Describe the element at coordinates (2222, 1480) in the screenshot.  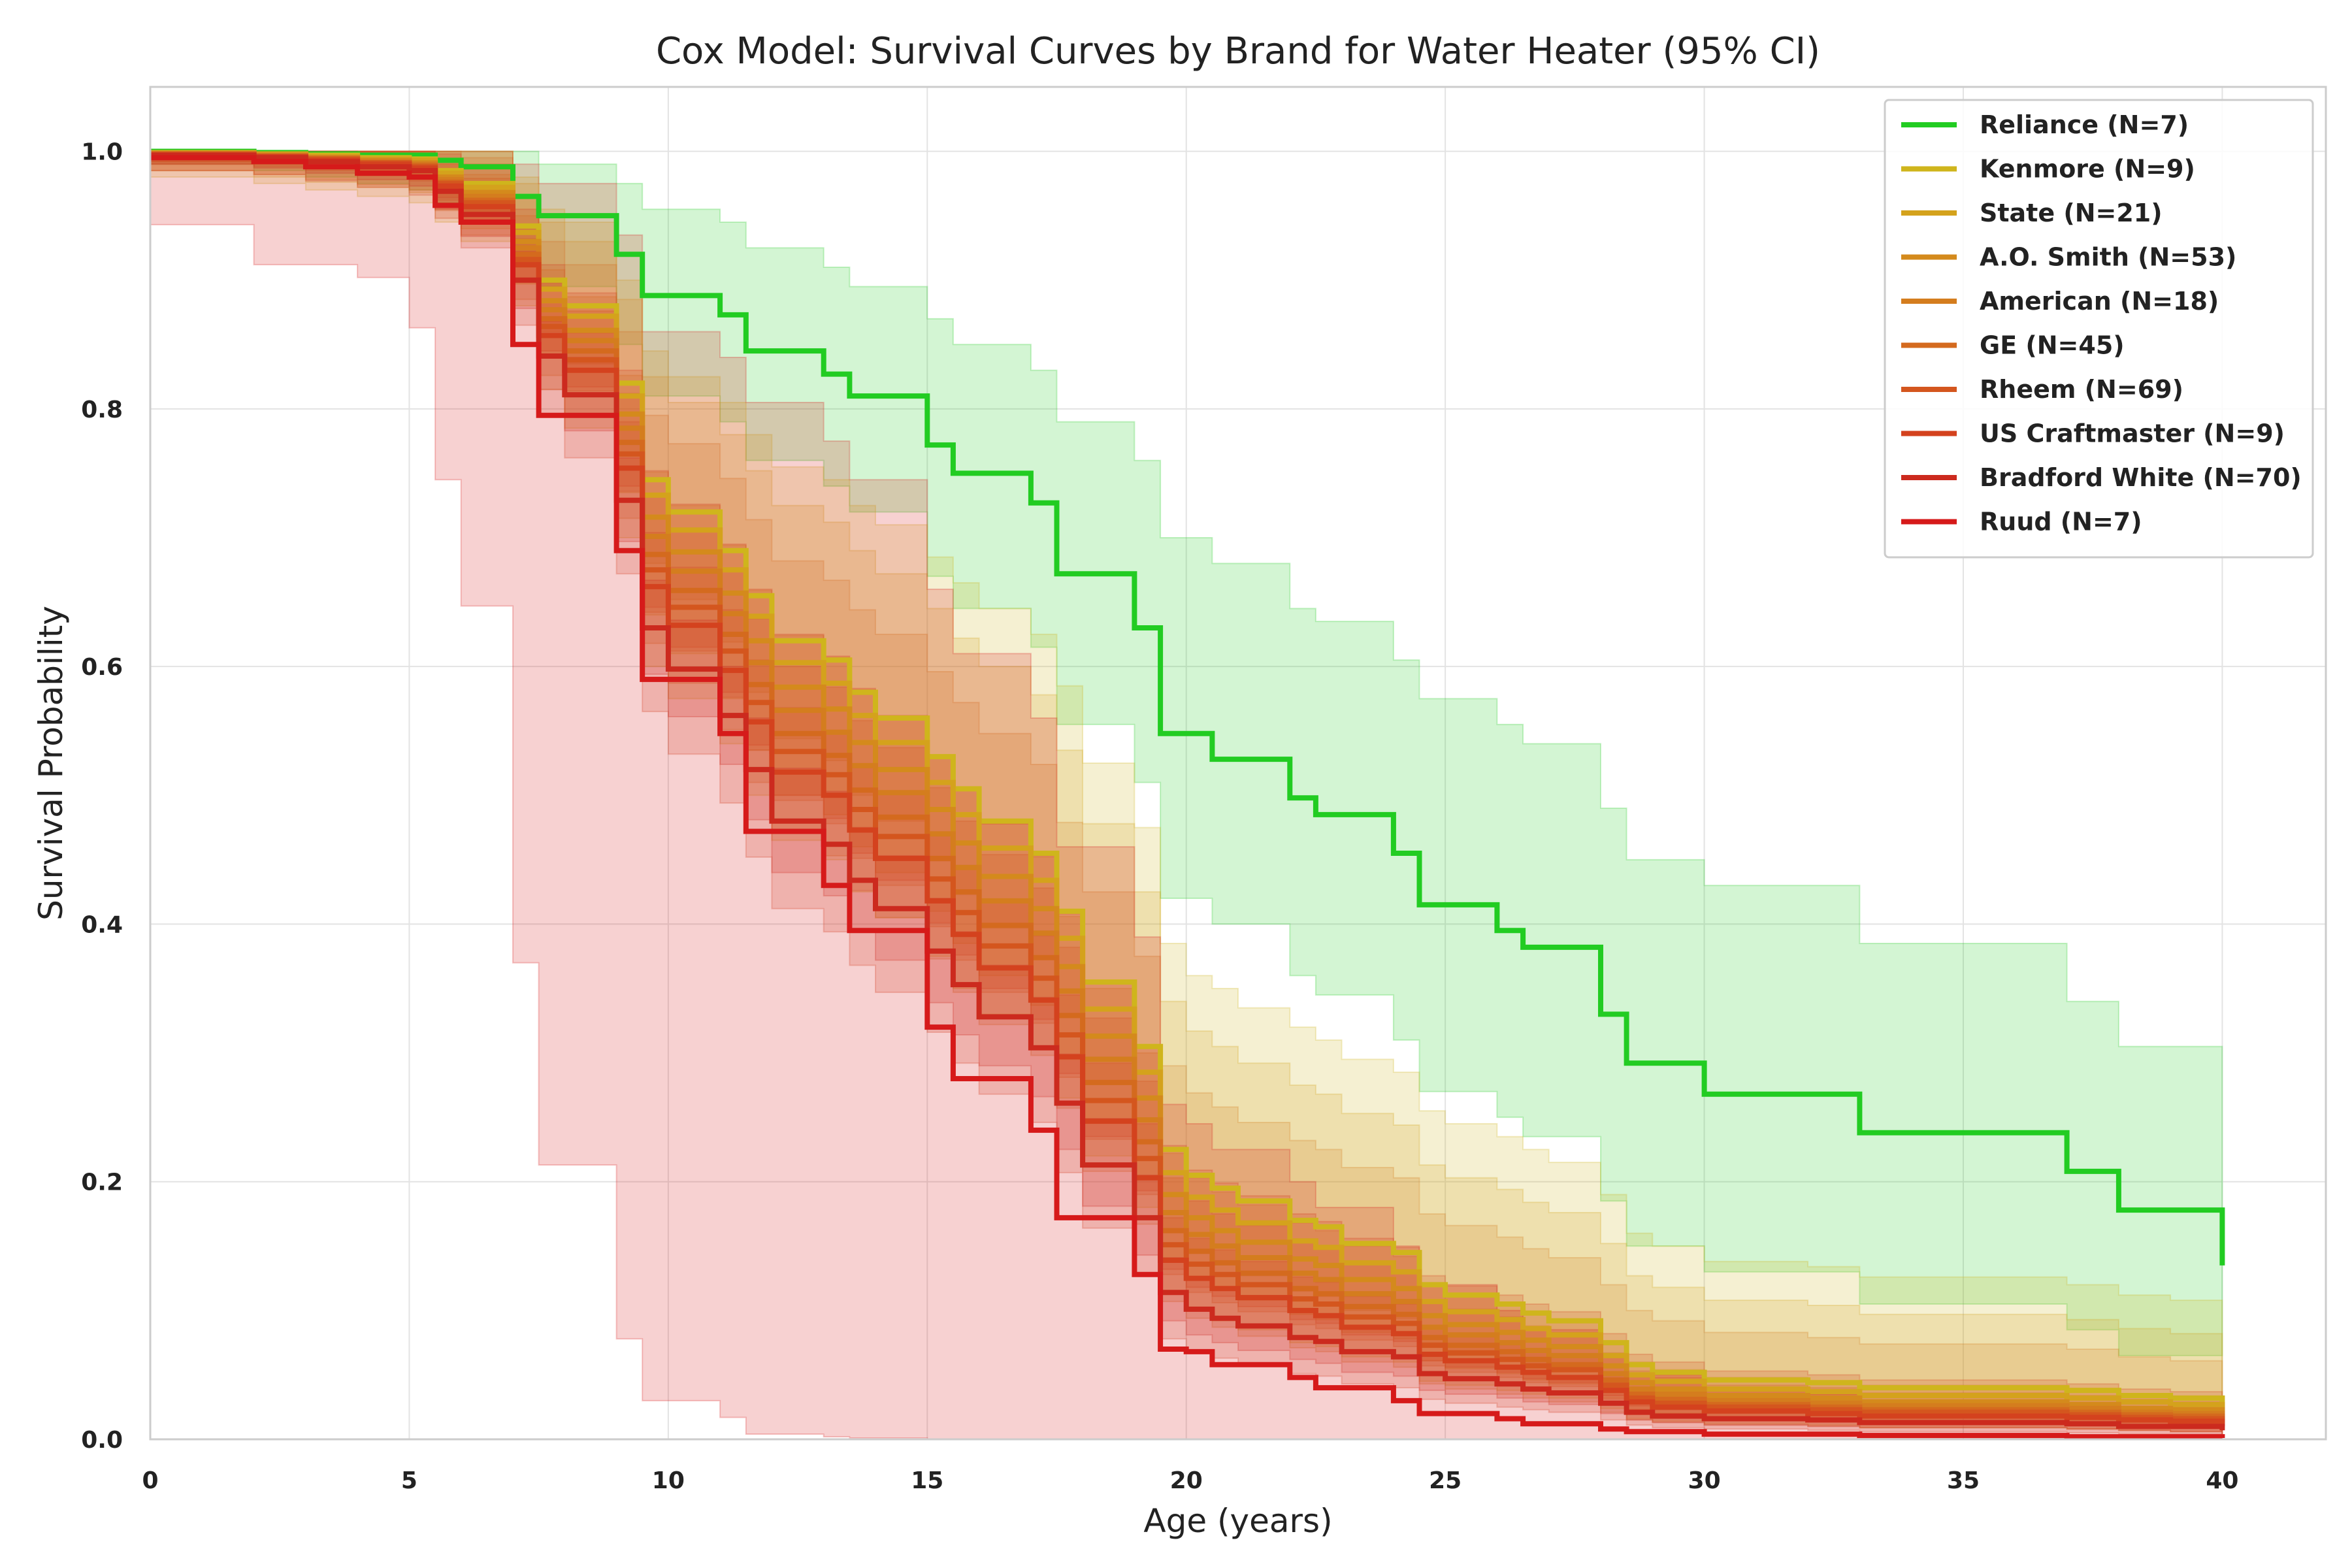
I see `x-tick-label: 40` at that location.